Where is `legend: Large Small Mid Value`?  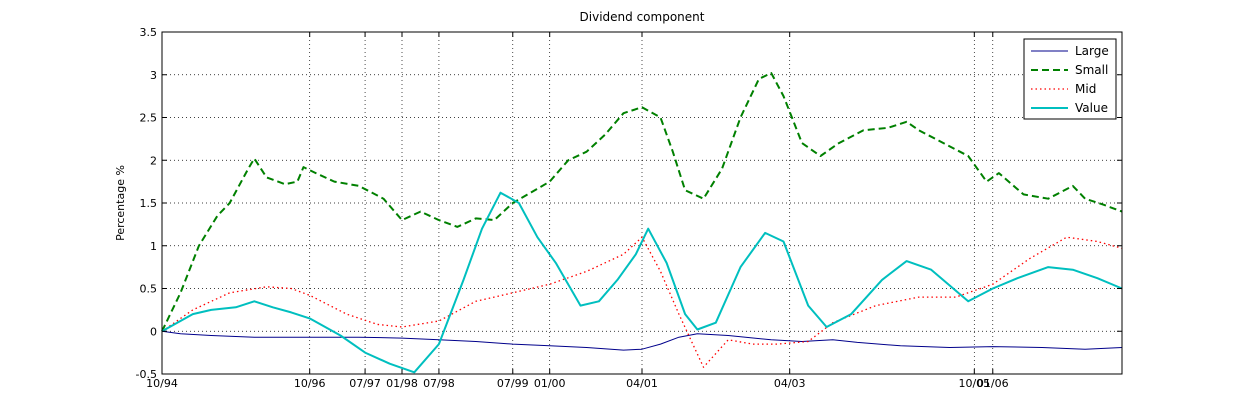
legend: Large Small Mid Value is located at coordinates (1070, 79).